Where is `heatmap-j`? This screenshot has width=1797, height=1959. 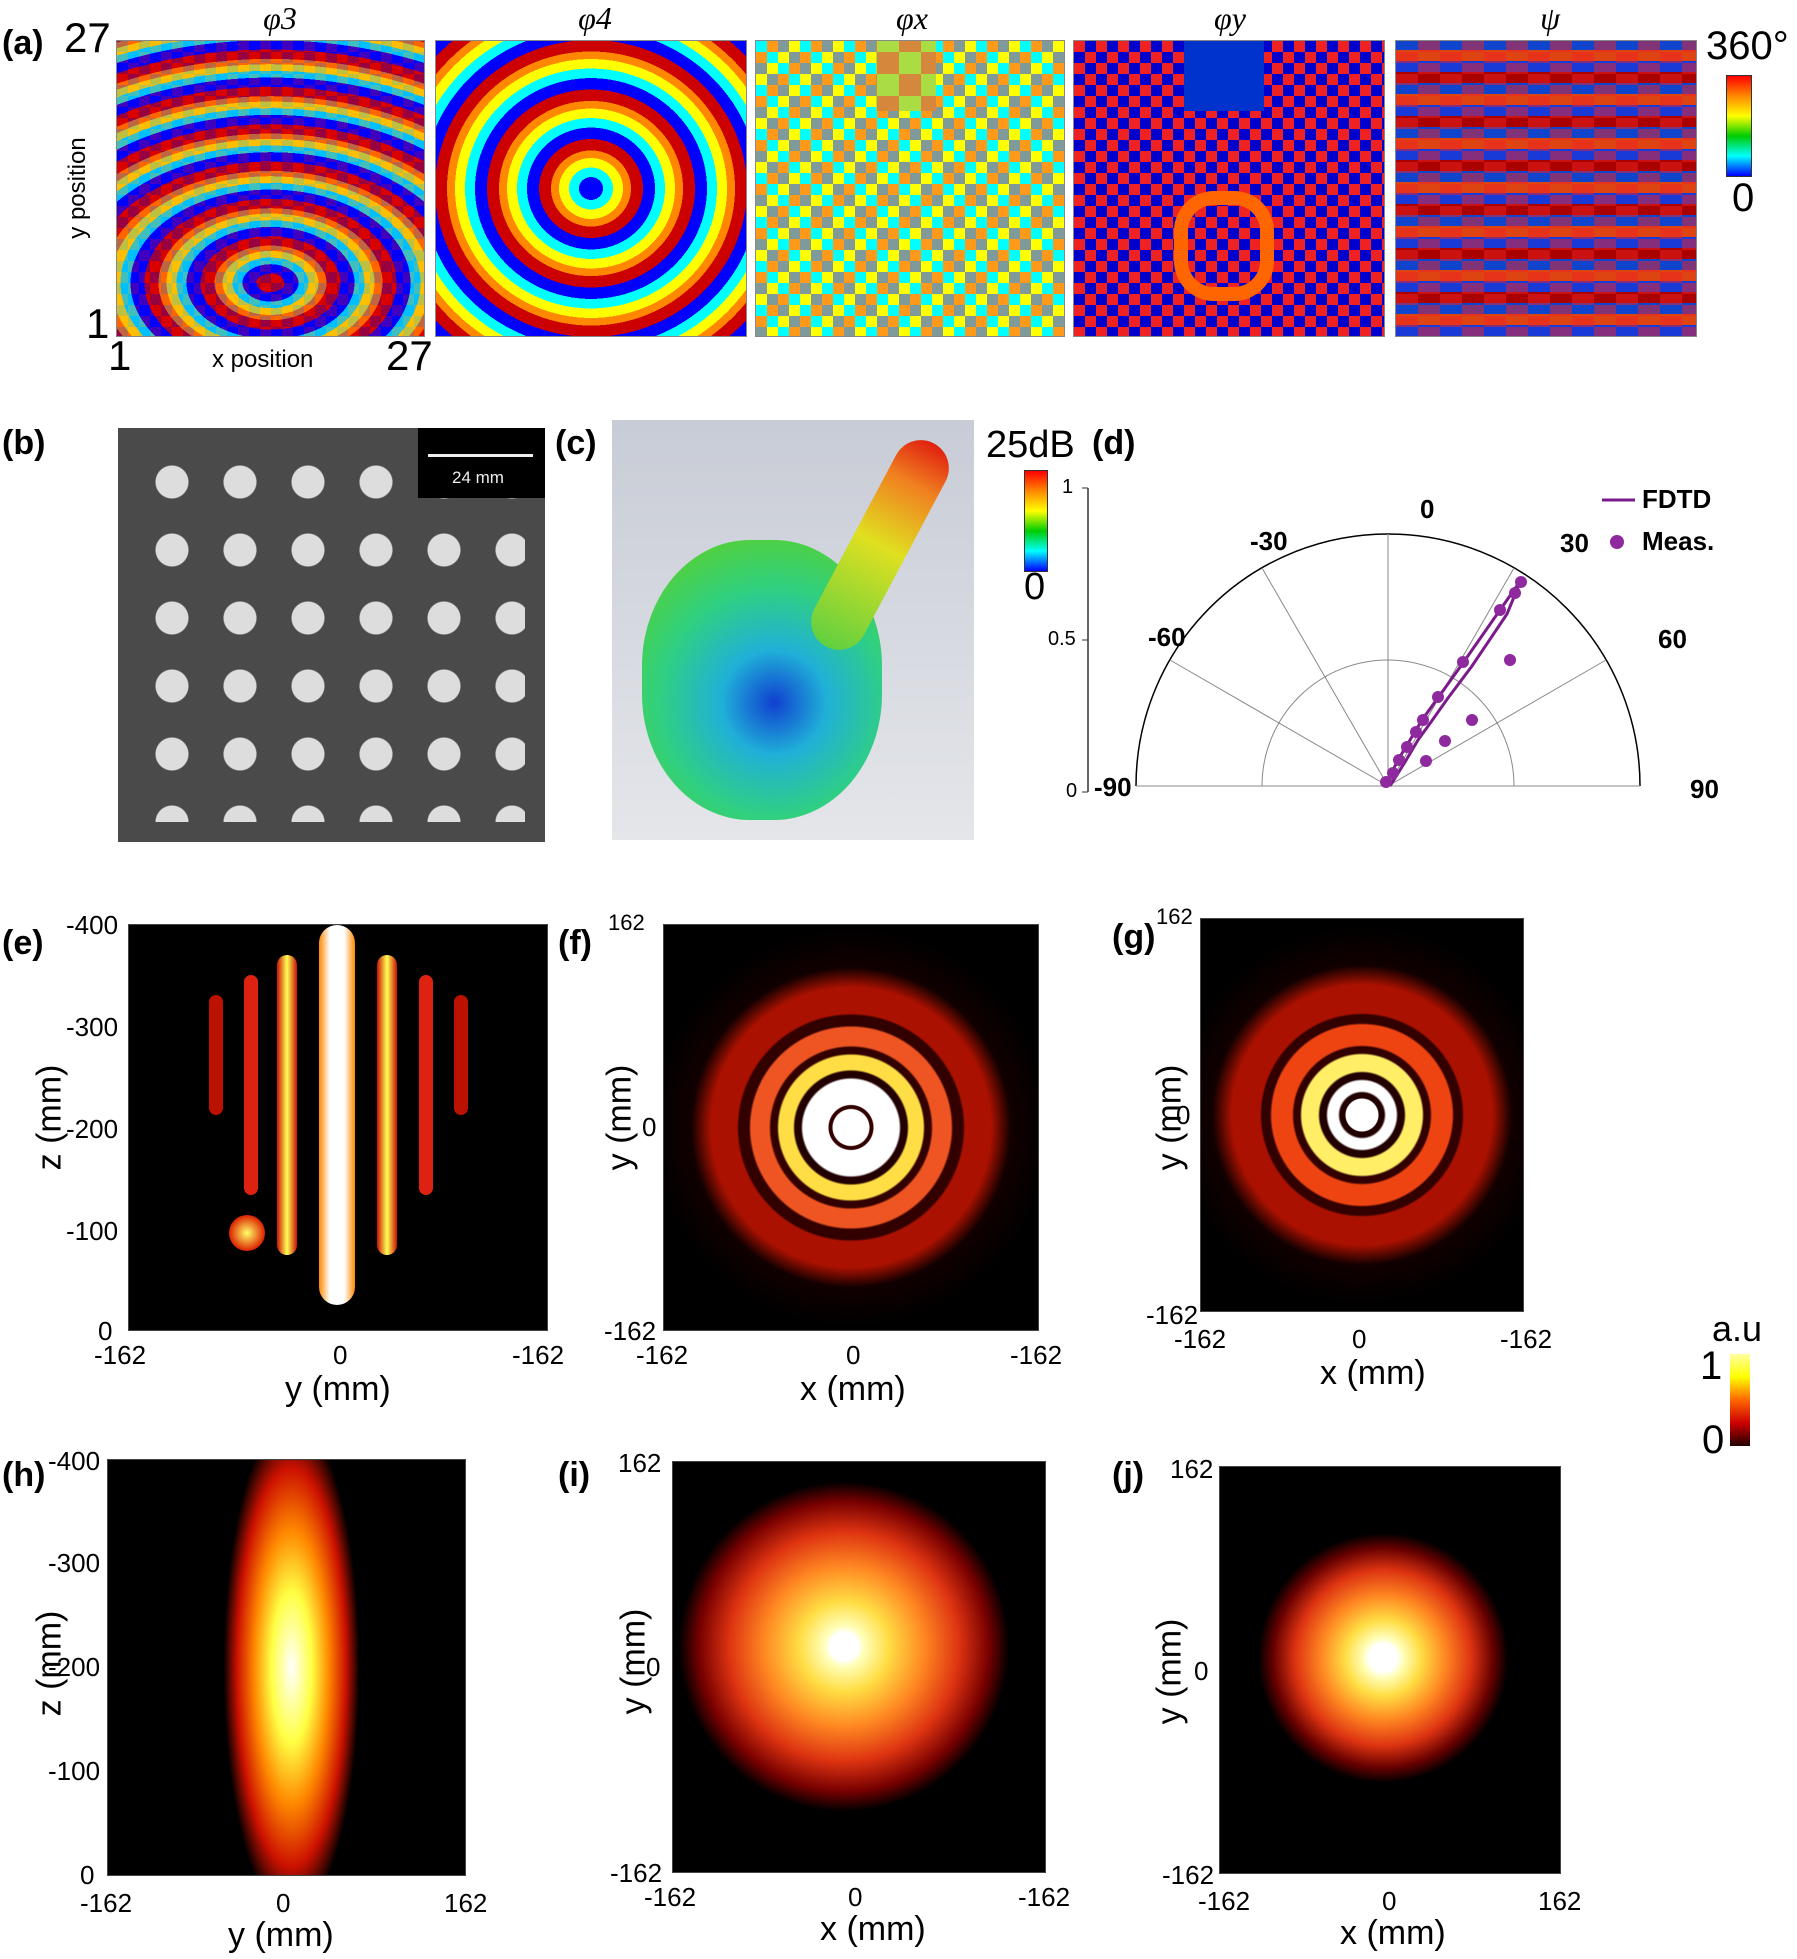 heatmap-j is located at coordinates (1390, 1670).